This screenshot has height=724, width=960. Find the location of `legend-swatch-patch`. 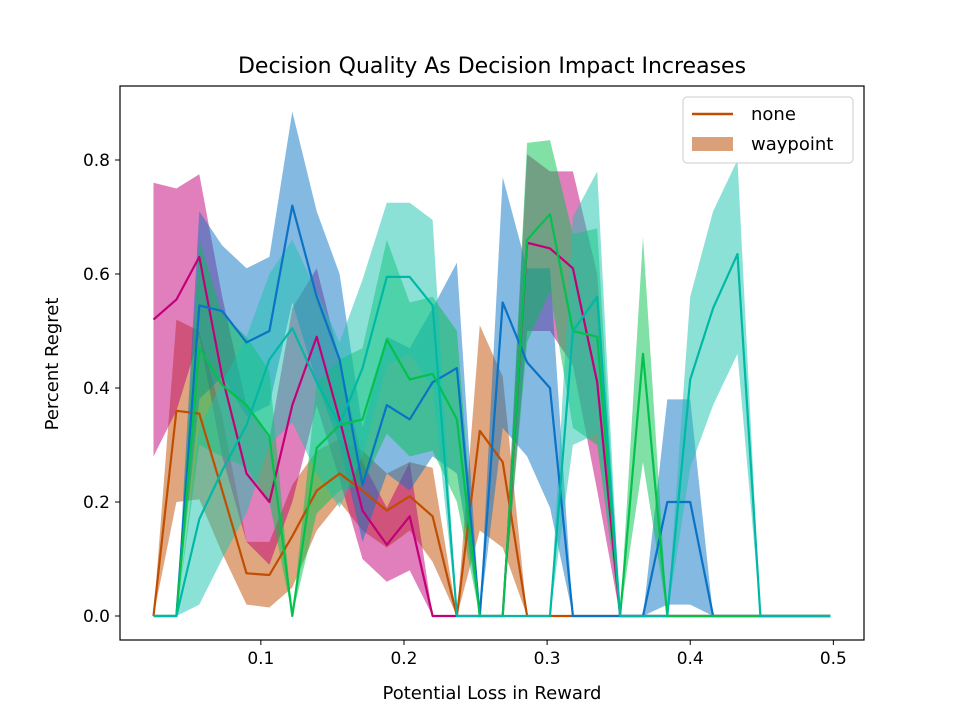

legend-swatch-patch is located at coordinates (712, 144).